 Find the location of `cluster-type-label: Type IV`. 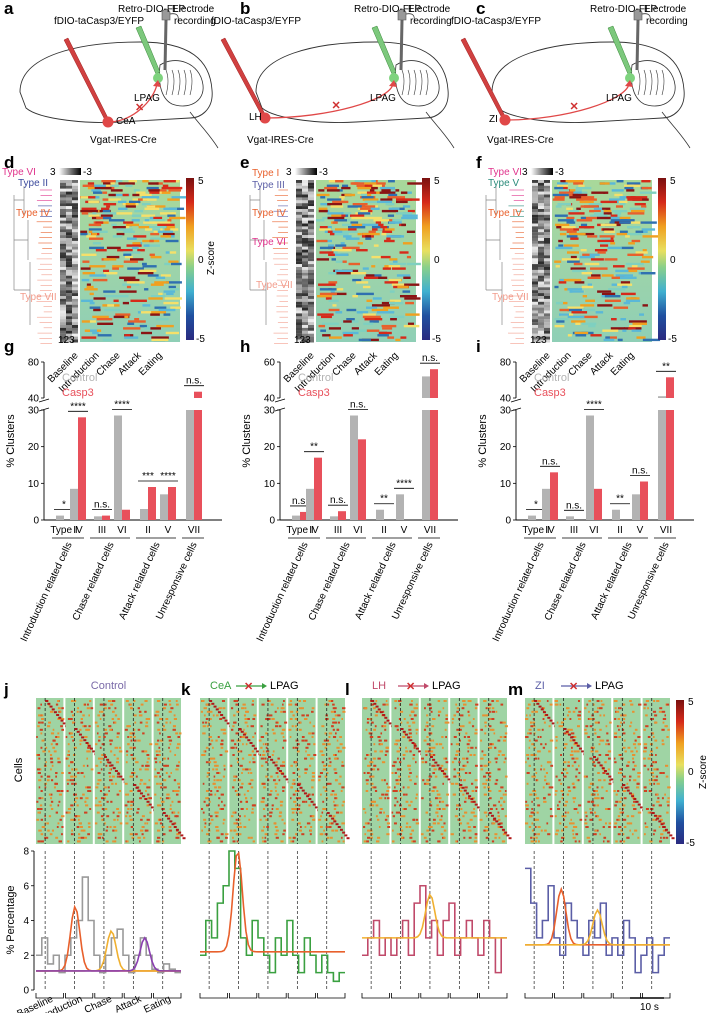

cluster-type-label: Type IV is located at coordinates (505, 213).